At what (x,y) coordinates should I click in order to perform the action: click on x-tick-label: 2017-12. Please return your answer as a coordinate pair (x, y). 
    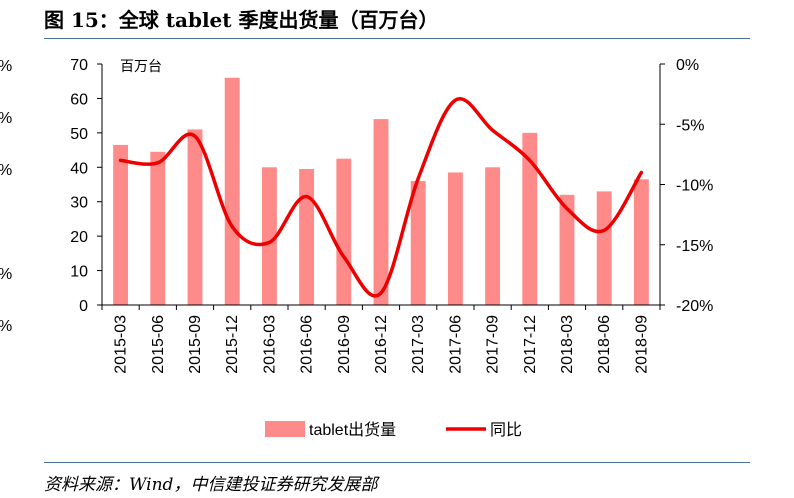
    Looking at the image, I should click on (530, 344).